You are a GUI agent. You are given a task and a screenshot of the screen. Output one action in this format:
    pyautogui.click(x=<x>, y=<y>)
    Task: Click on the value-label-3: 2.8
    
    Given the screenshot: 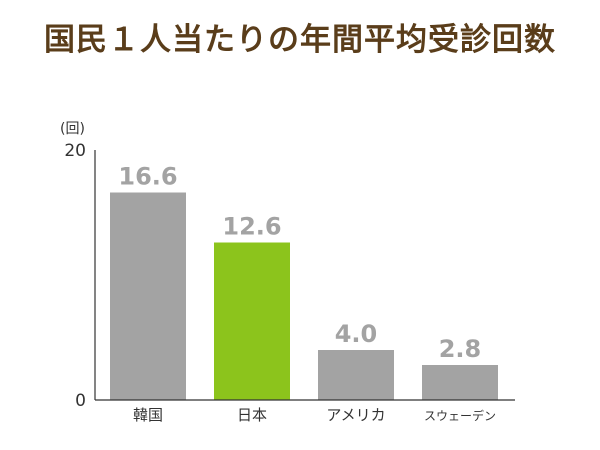 What is the action you would take?
    pyautogui.click(x=460, y=349)
    